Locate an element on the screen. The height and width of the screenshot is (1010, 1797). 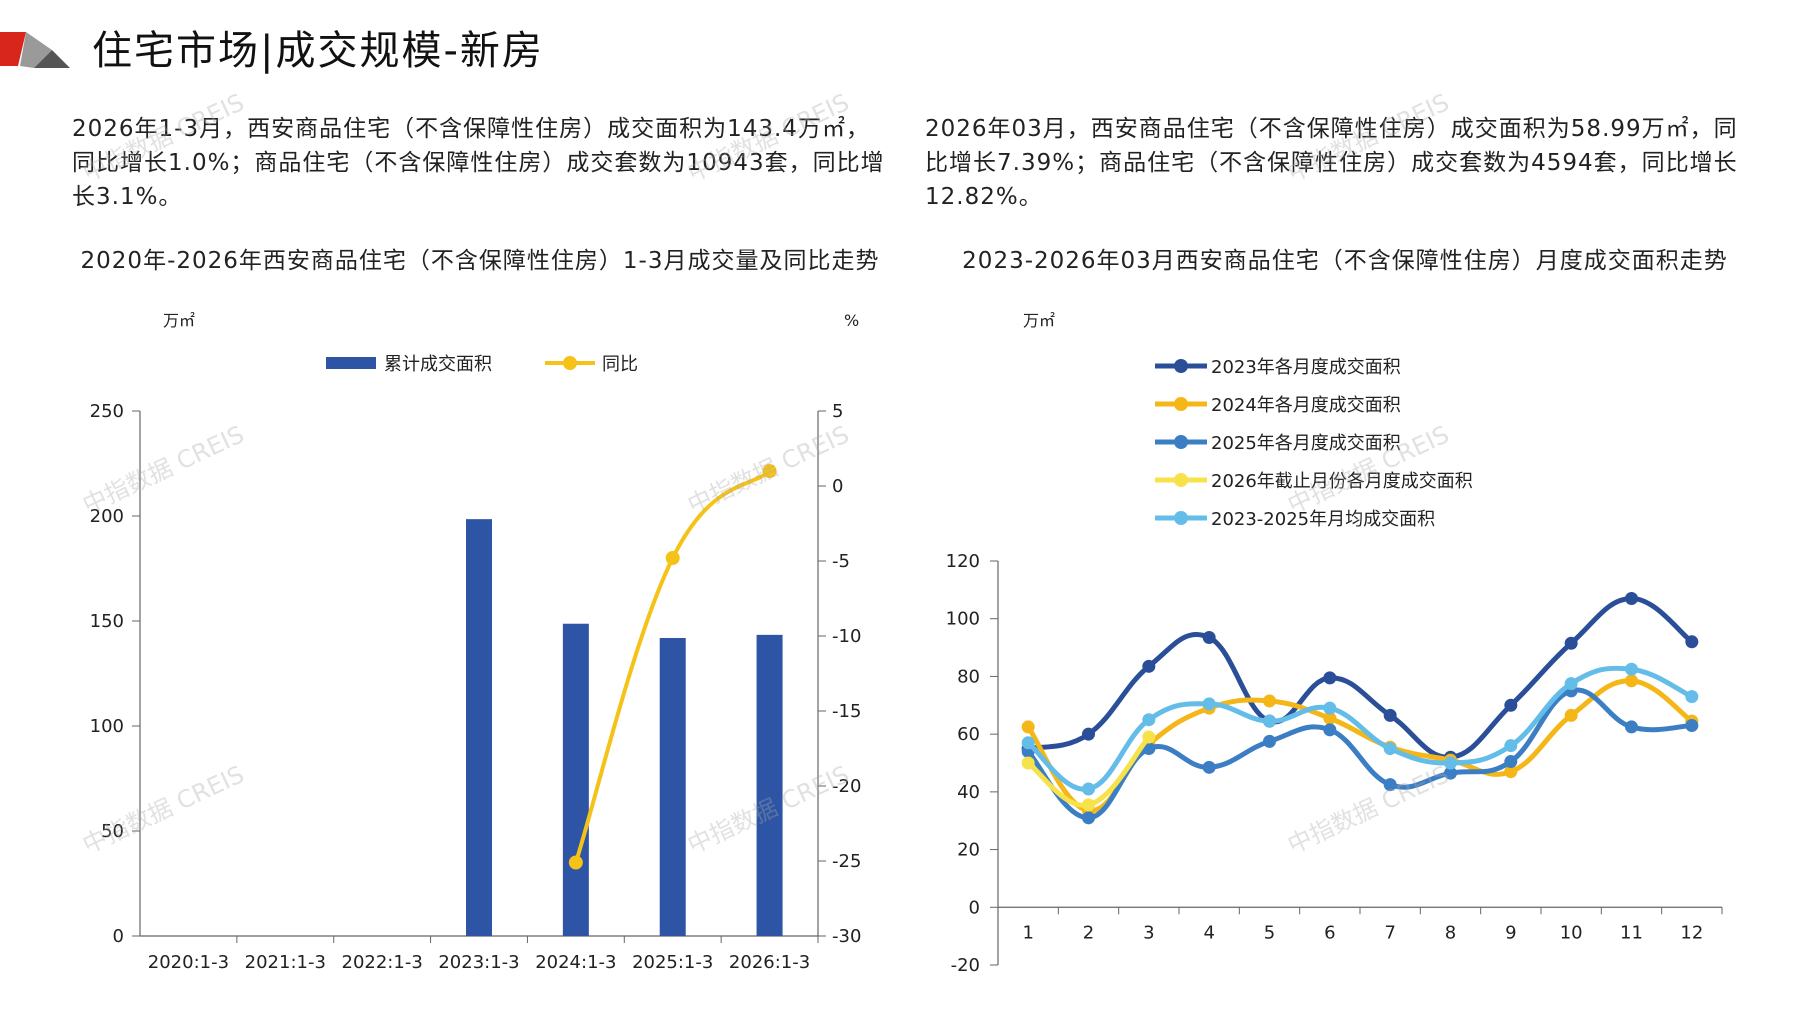
x-tick-label: 2022:1-3 is located at coordinates (382, 962).